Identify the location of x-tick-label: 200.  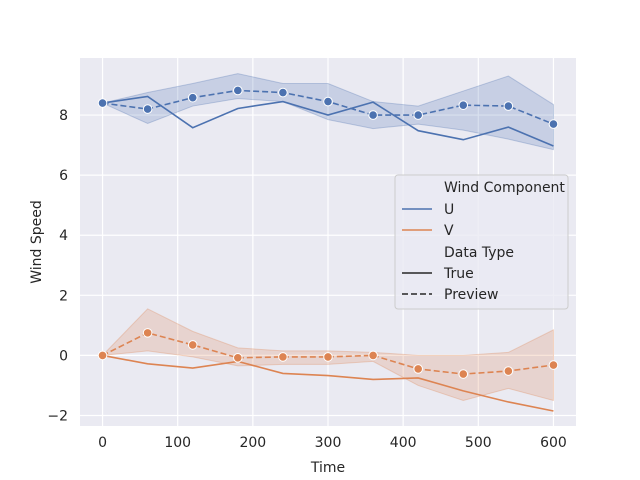
(252, 443).